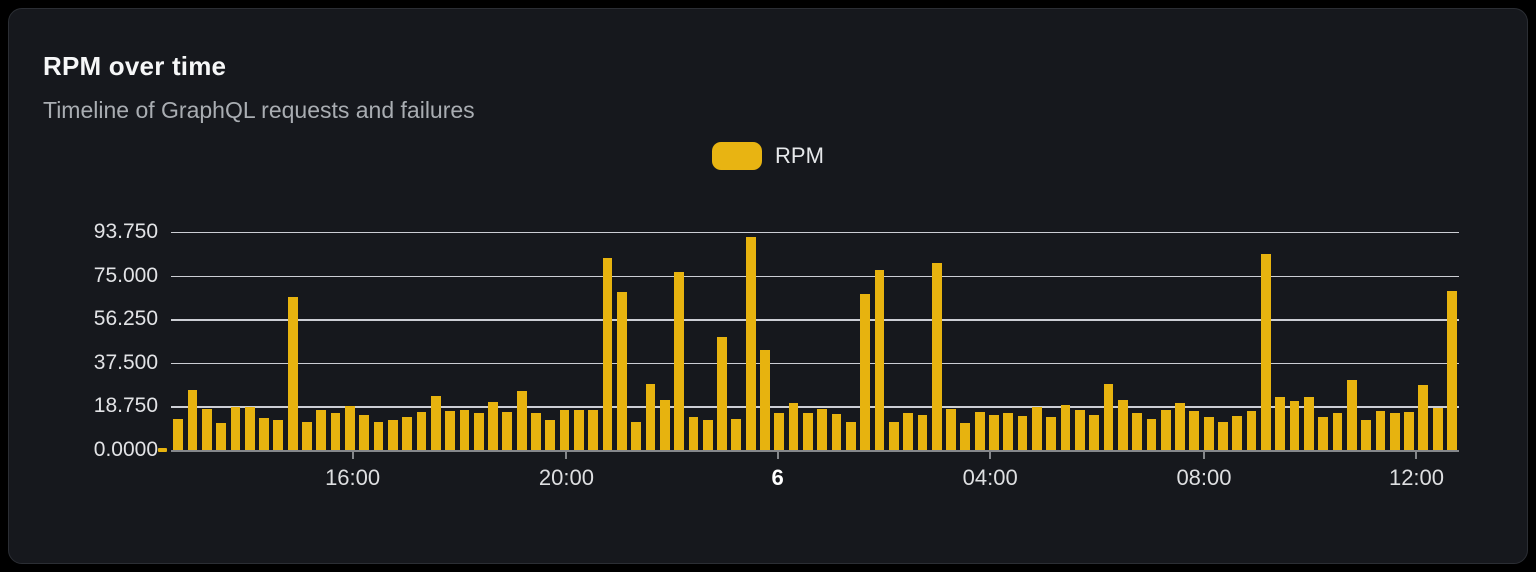 The width and height of the screenshot is (1536, 572). Describe the element at coordinates (768, 155) in the screenshot. I see `legend-item-rpm: RPM` at that location.